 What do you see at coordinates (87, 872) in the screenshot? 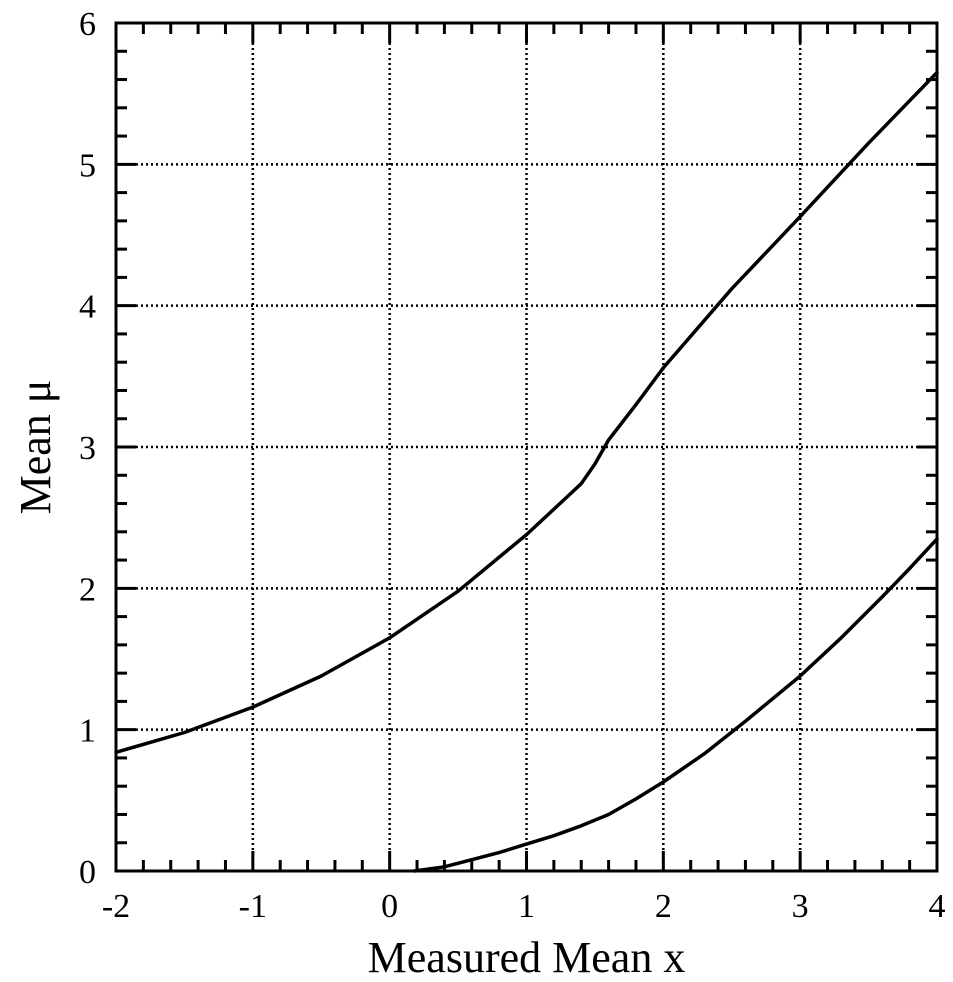
I see `y-tick-label: 0` at bounding box center [87, 872].